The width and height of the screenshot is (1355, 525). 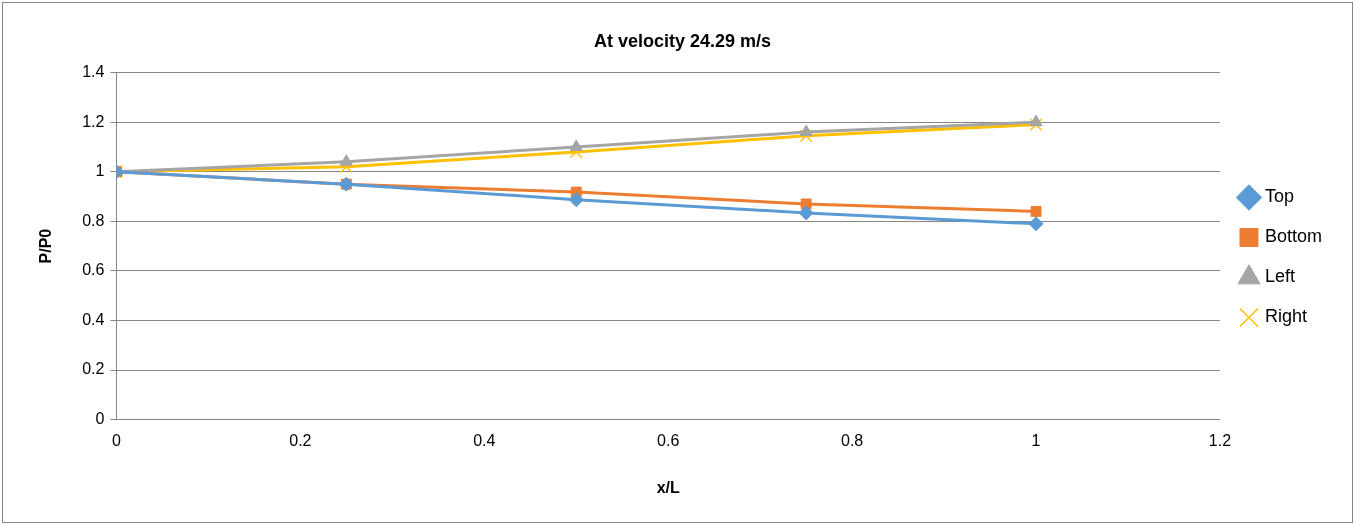 What do you see at coordinates (100, 171) in the screenshot?
I see `y-tick-label: 1` at bounding box center [100, 171].